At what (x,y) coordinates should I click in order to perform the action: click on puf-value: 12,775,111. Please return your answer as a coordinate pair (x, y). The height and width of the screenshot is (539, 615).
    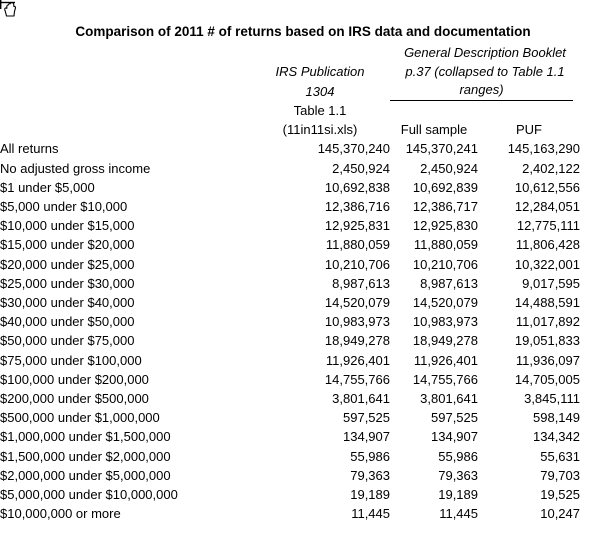
    Looking at the image, I should click on (548, 226).